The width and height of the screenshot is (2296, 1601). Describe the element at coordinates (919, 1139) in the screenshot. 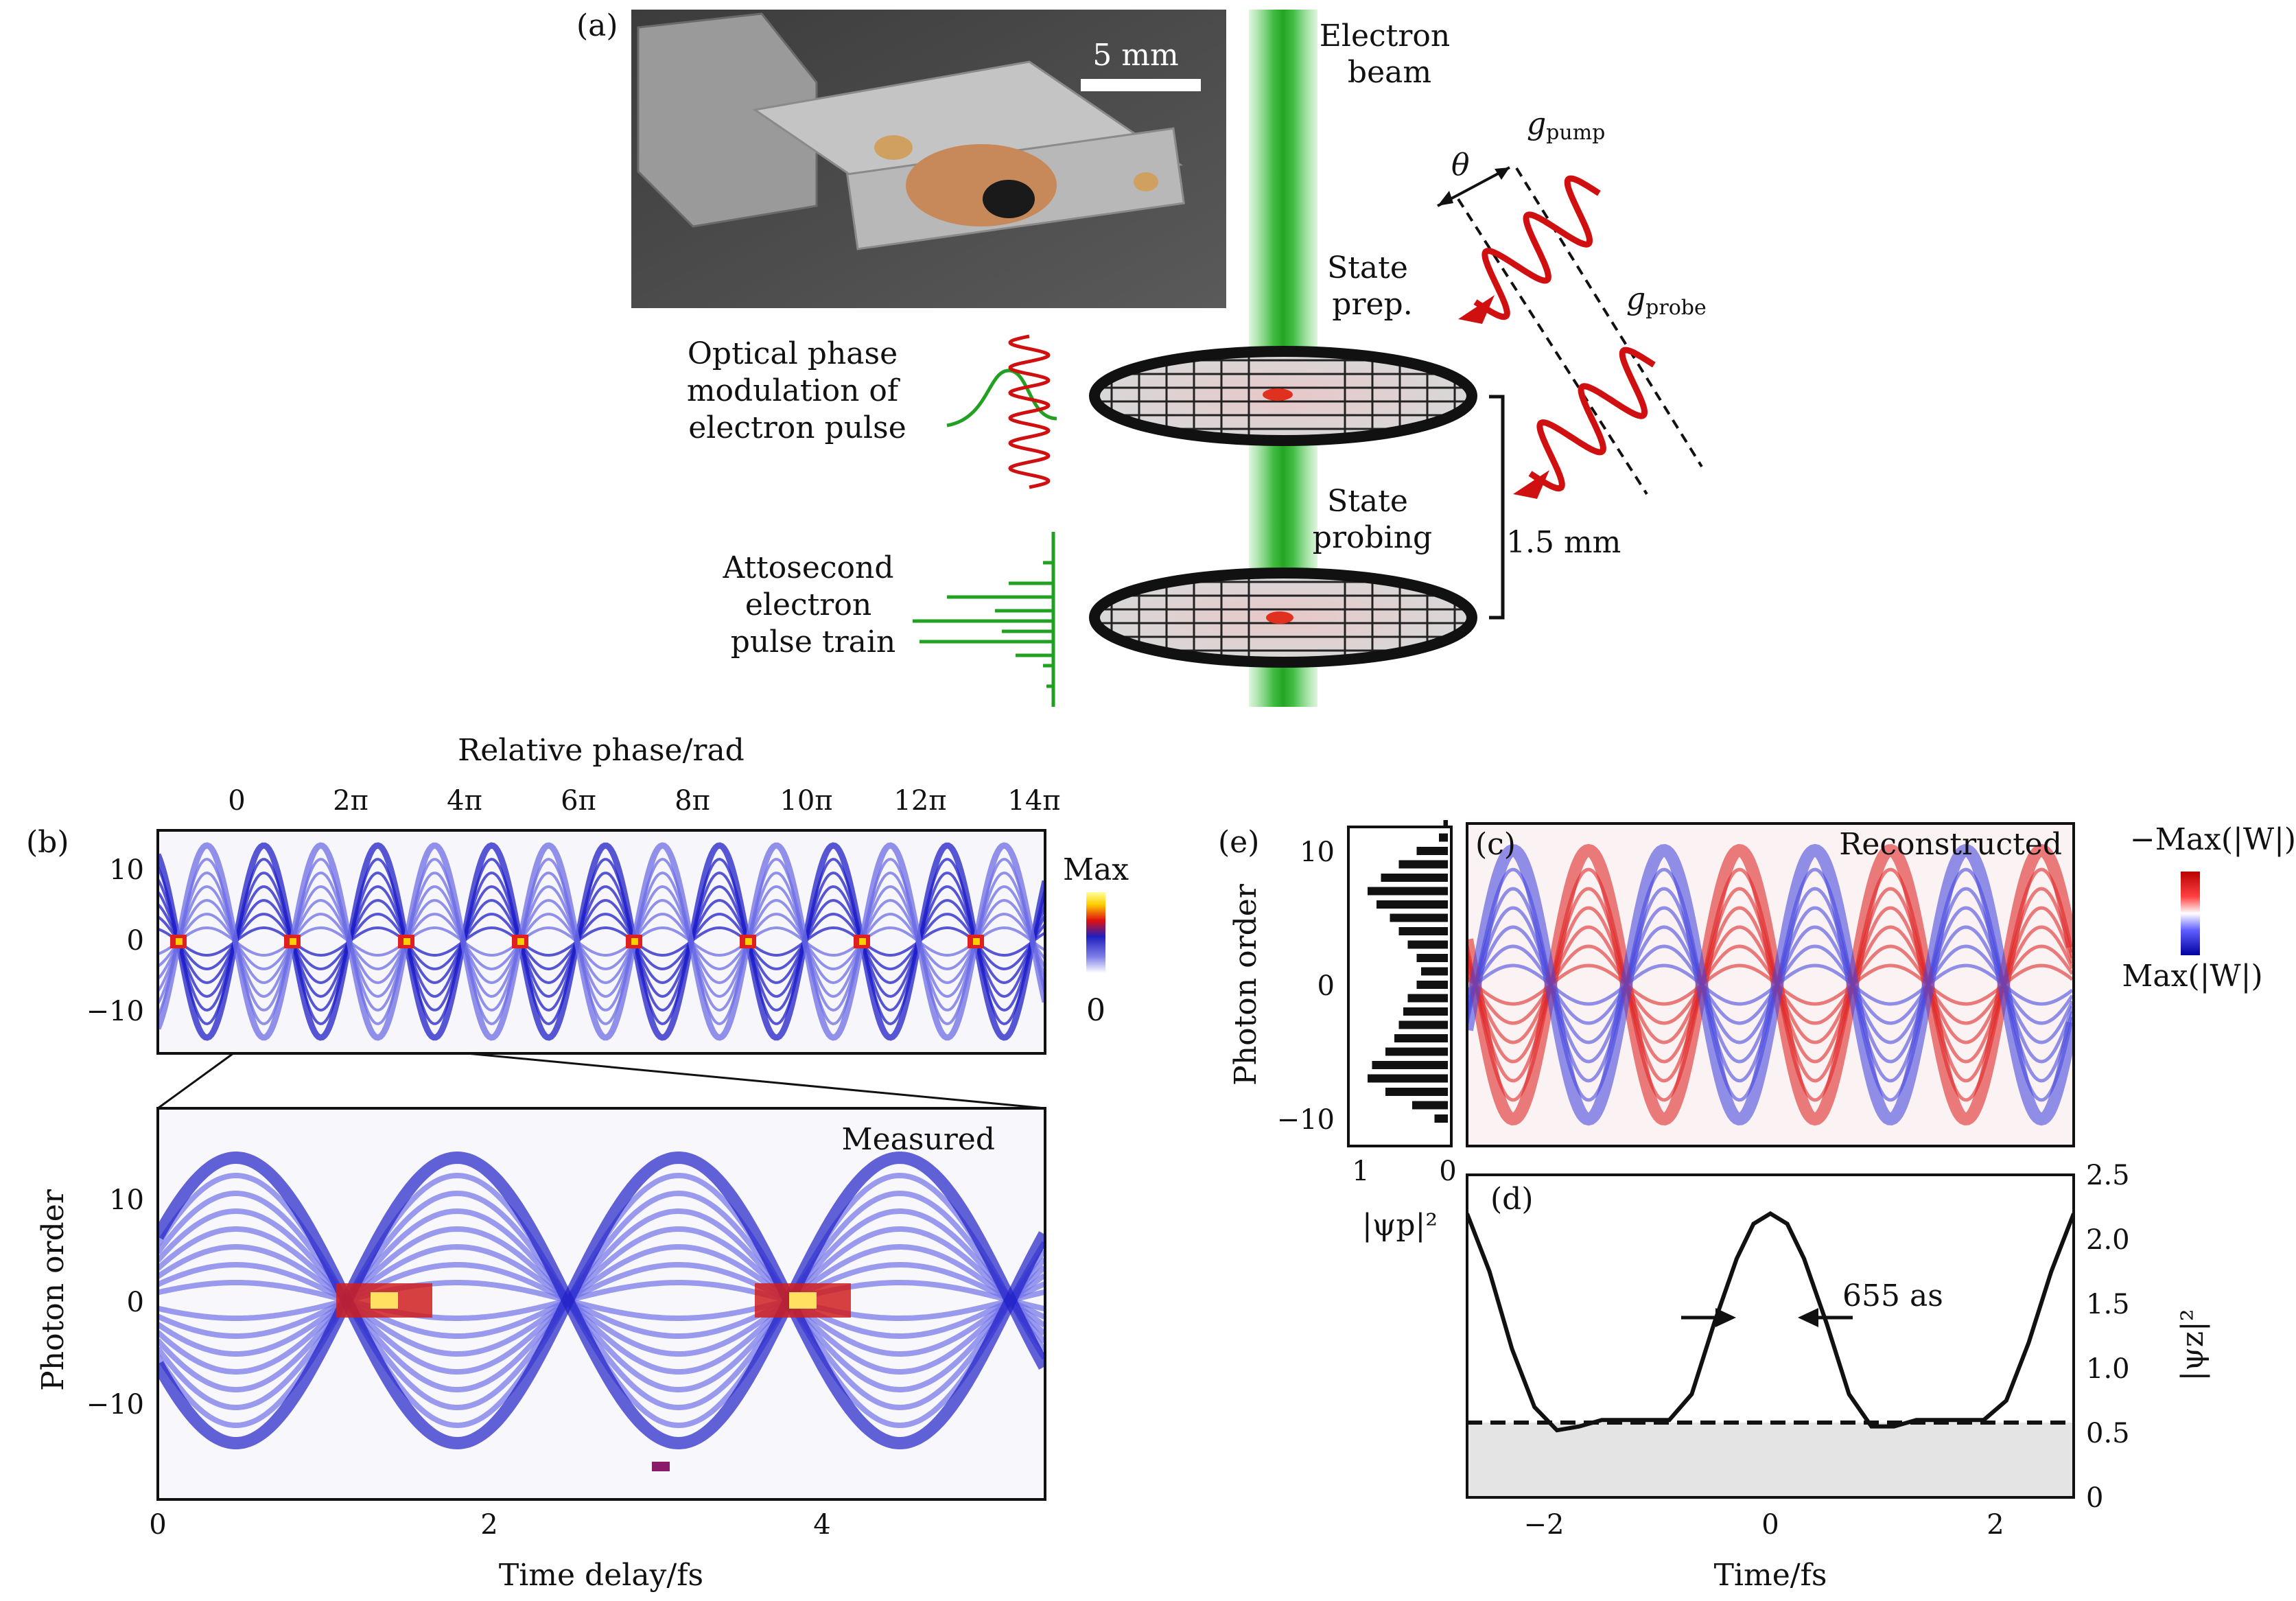

I see `measured-title: Measured` at that location.